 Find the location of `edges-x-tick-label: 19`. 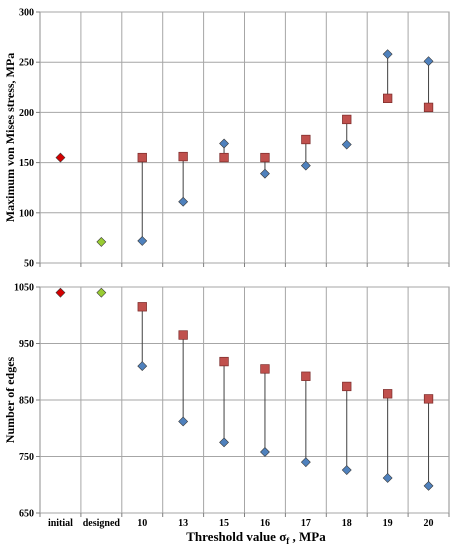

edges-x-tick-label: 19 is located at coordinates (388, 523).